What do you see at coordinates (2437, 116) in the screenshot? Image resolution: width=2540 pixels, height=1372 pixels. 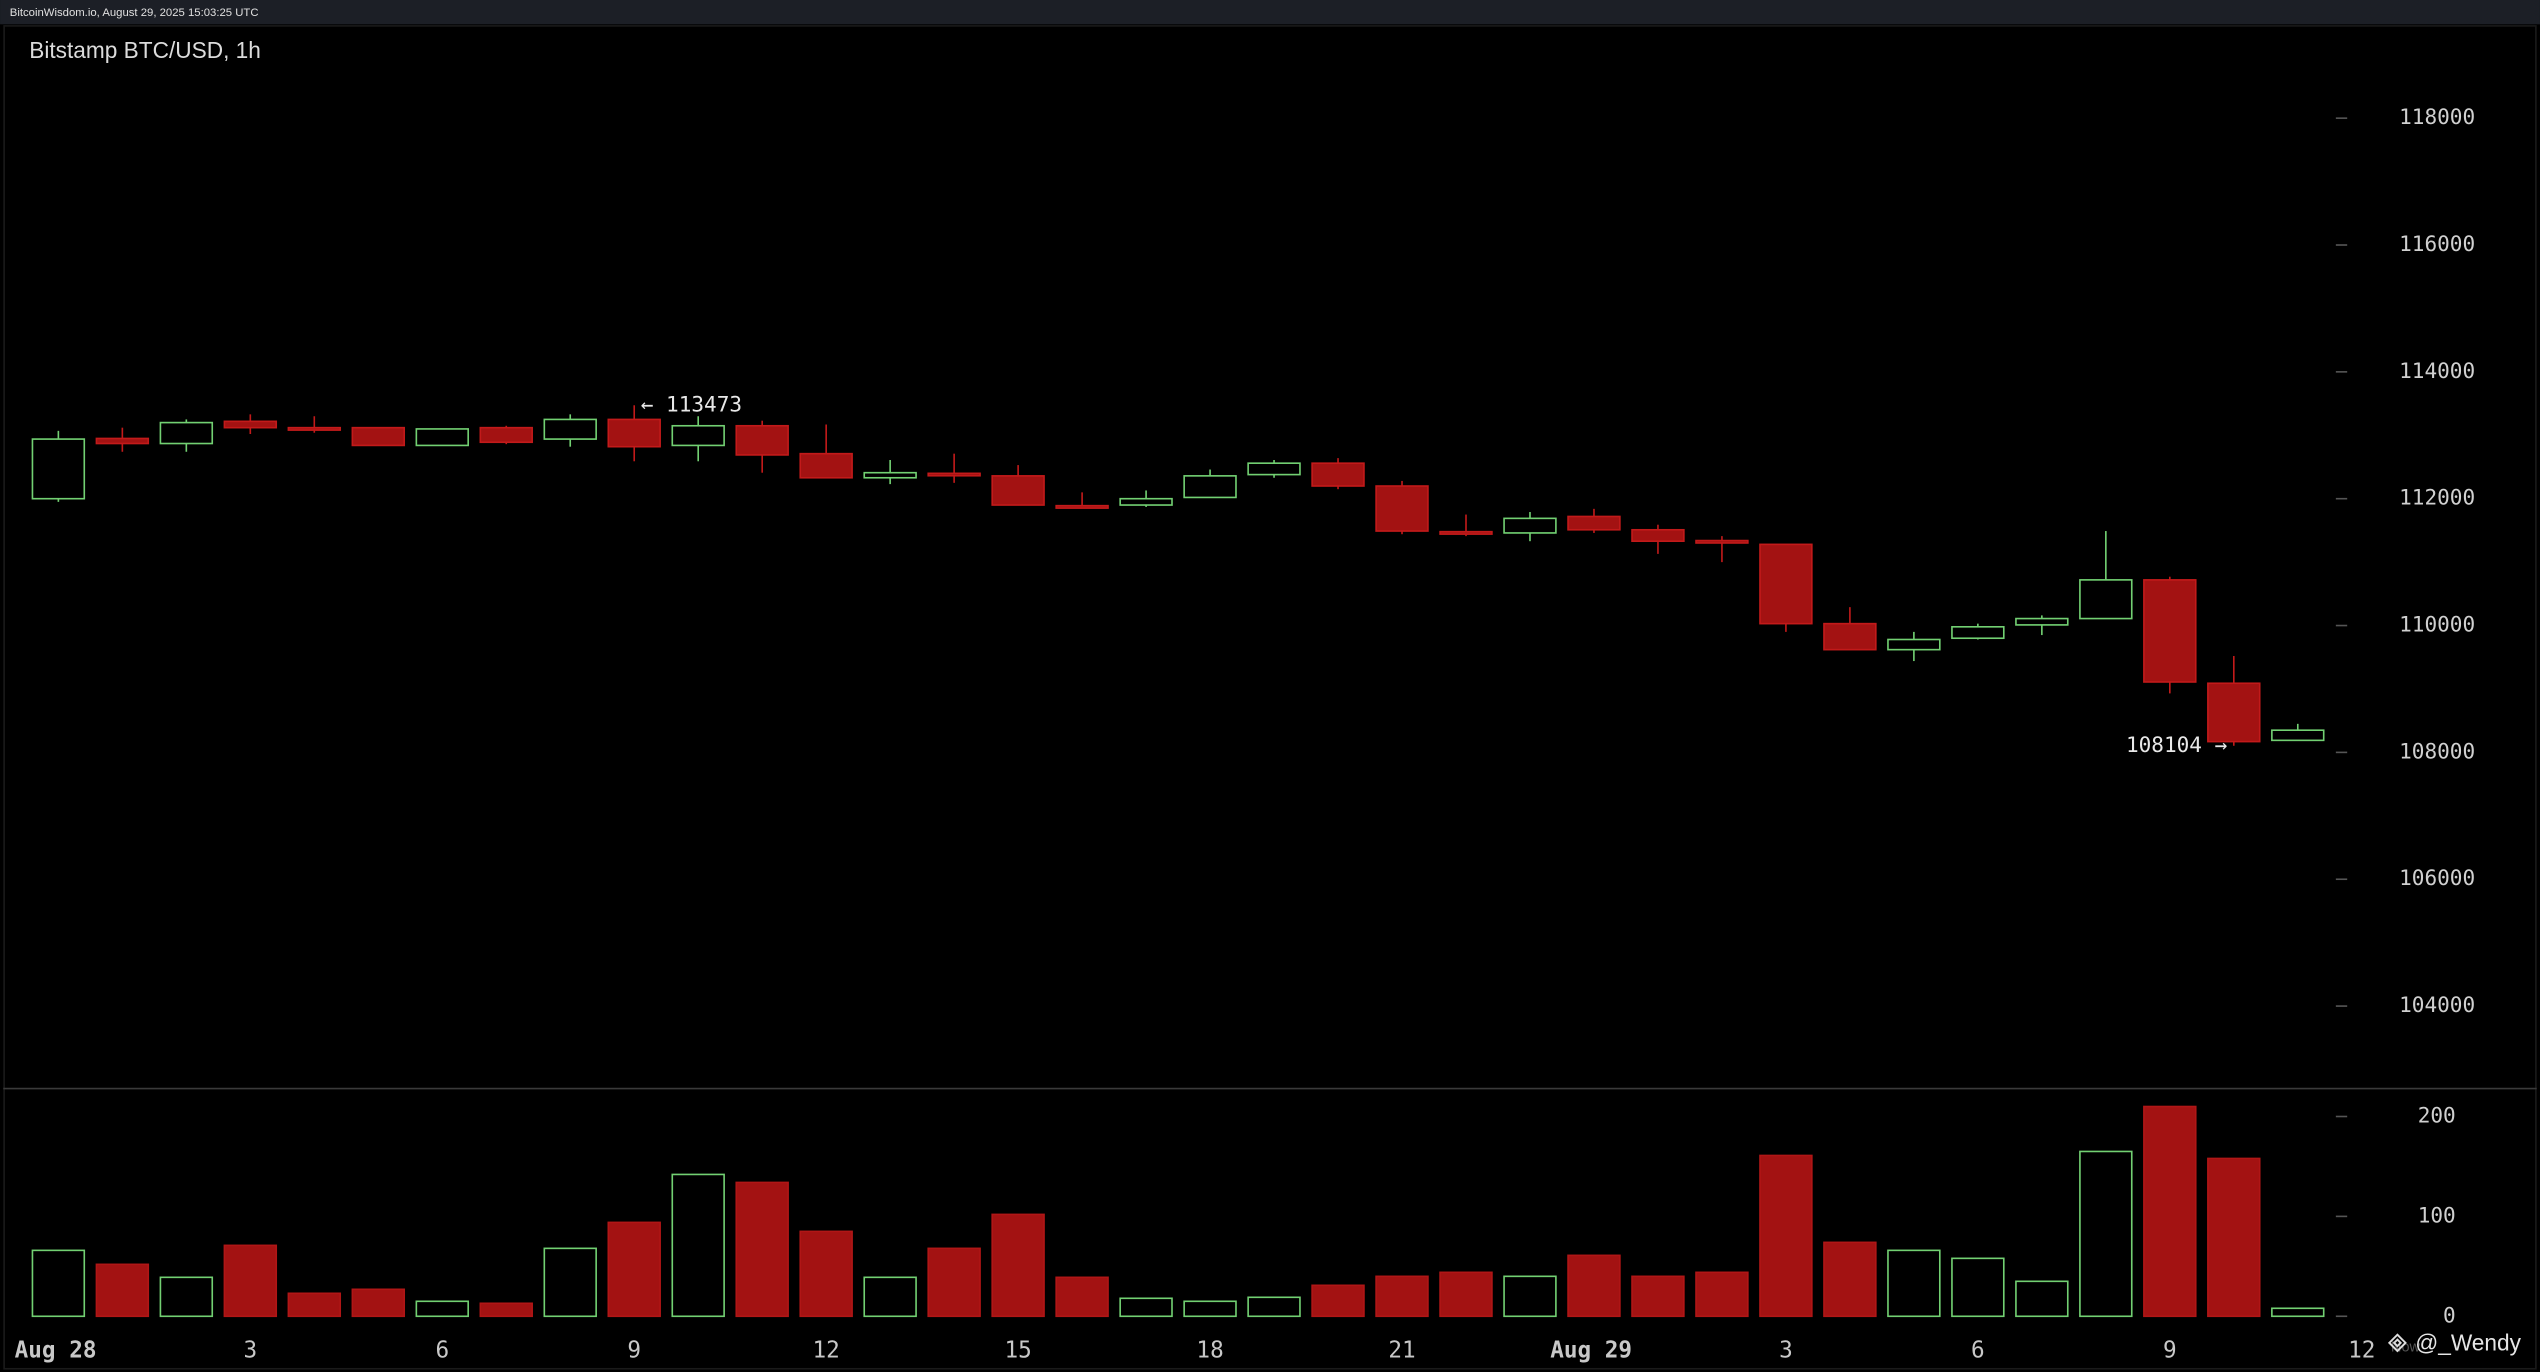 I see `y-tick-label: 118000` at bounding box center [2437, 116].